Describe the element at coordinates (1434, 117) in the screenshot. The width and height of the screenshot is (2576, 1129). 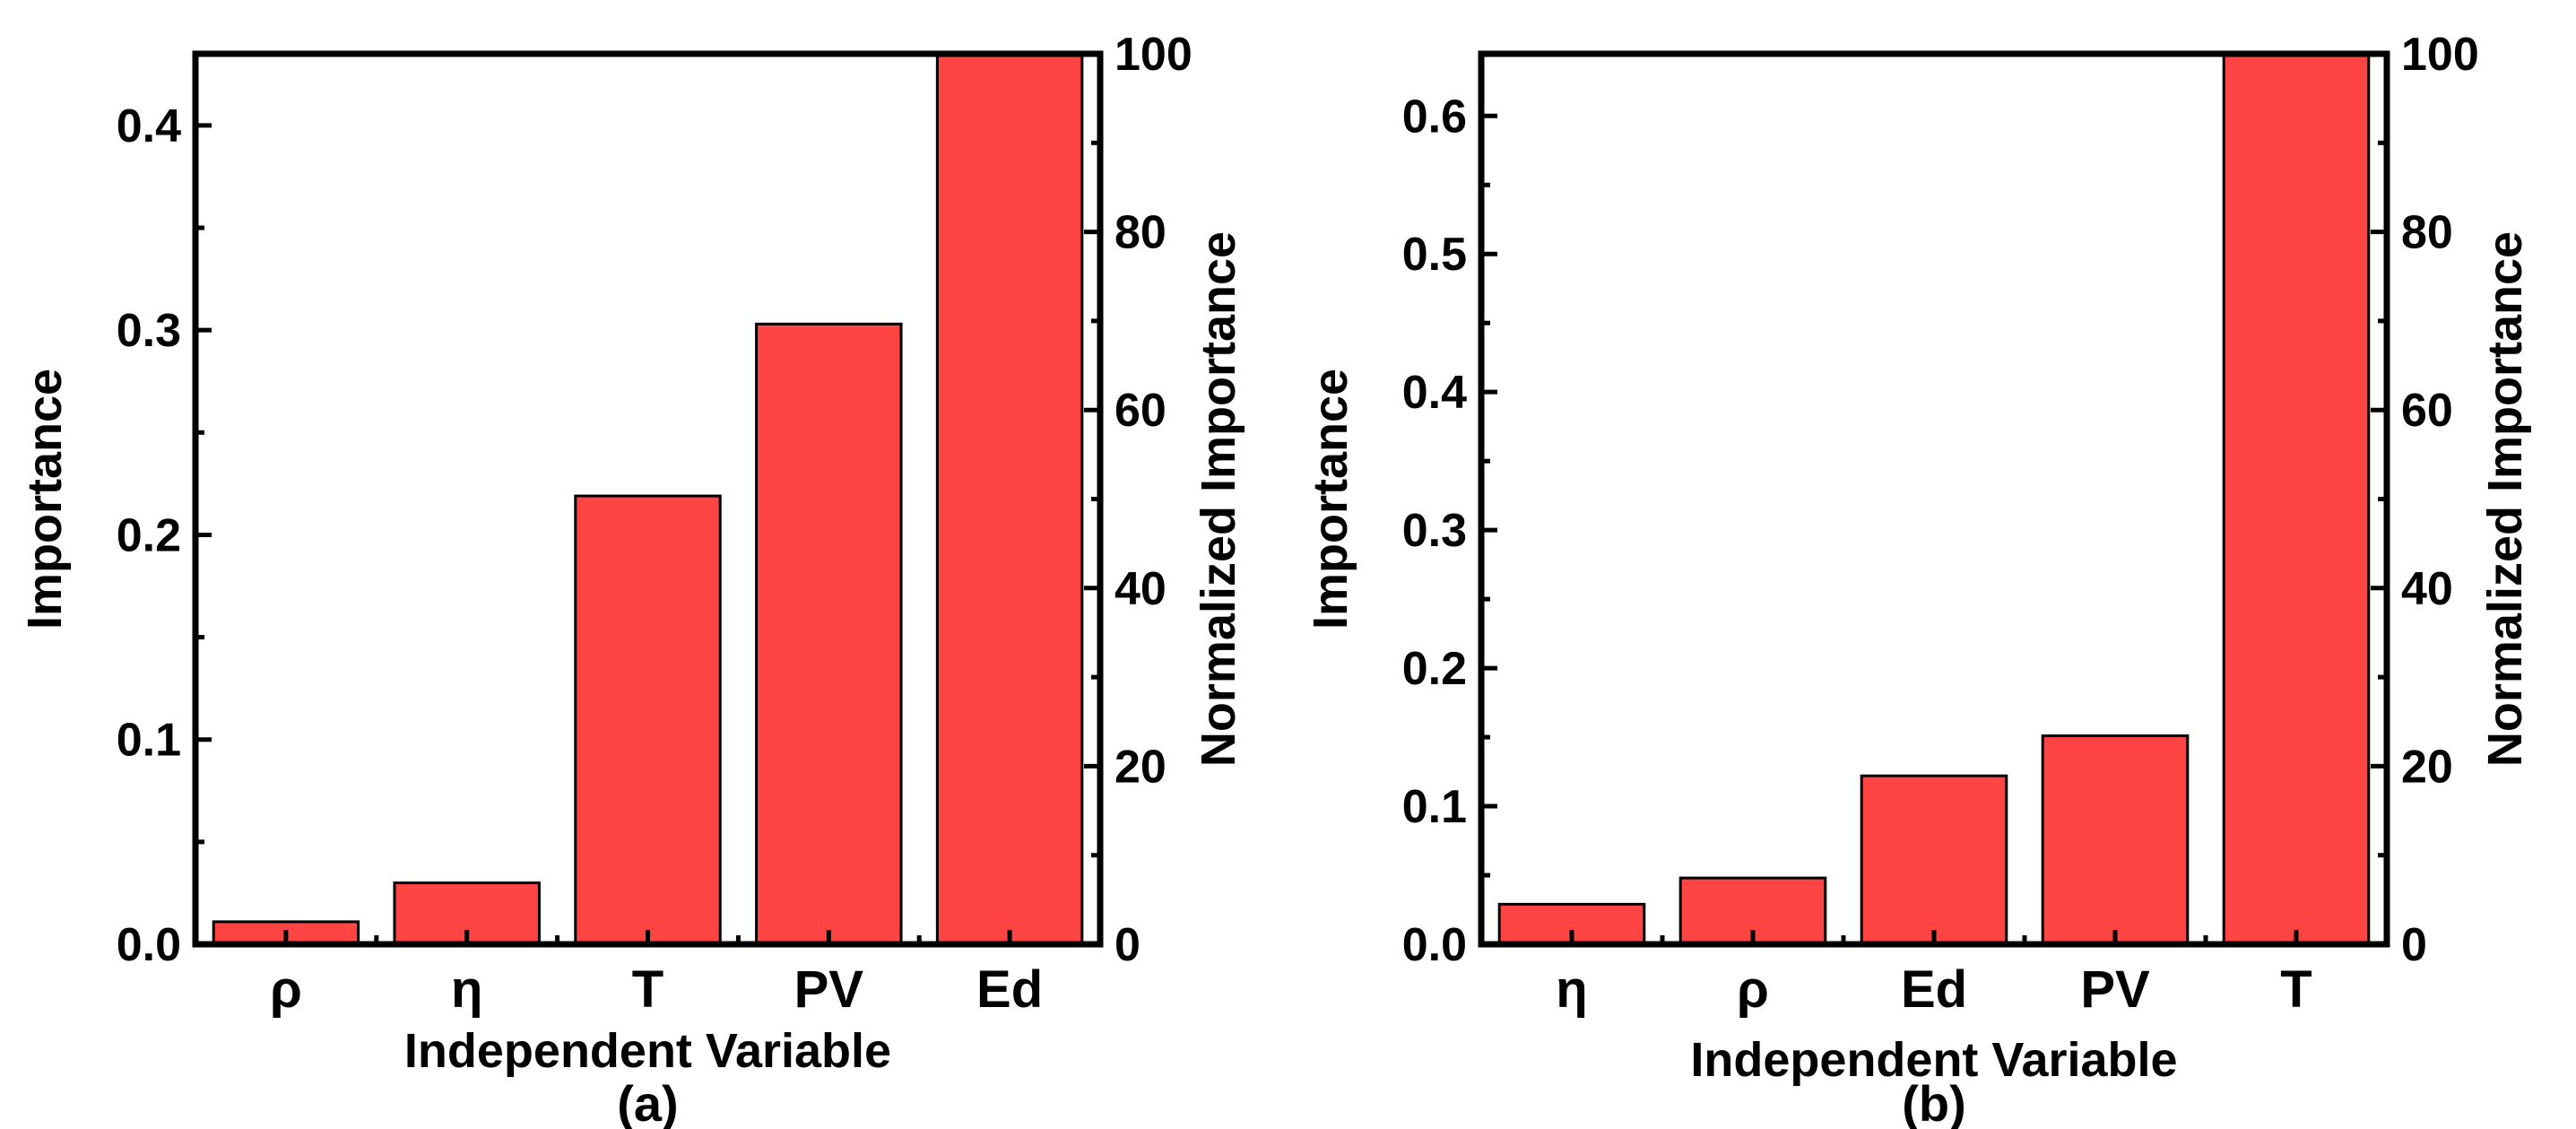
I see `y-tick-label: 0.6` at that location.